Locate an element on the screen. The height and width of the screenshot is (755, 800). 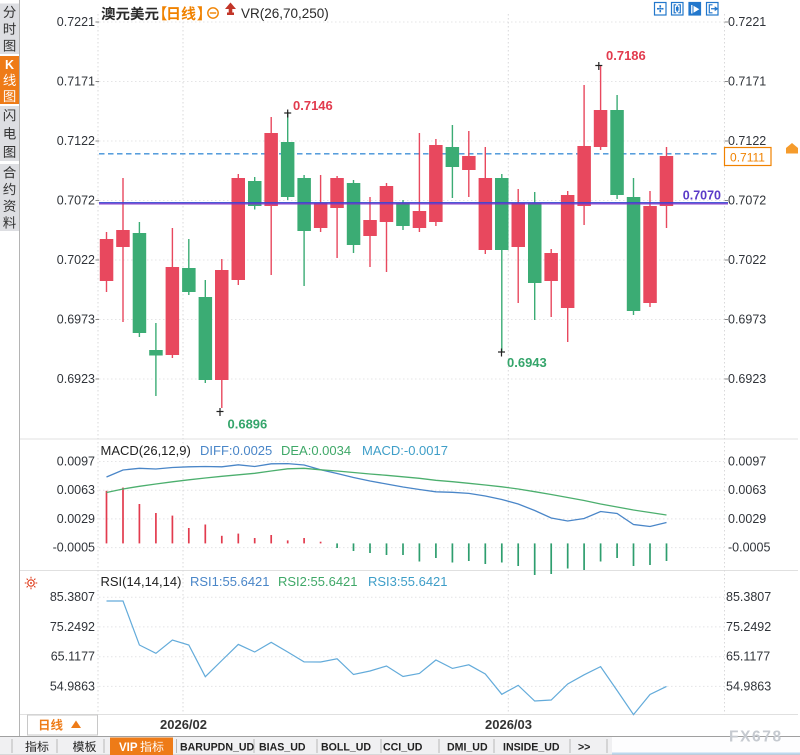
svg-text: BARUPDN_UD is located at coordinates (217, 748).